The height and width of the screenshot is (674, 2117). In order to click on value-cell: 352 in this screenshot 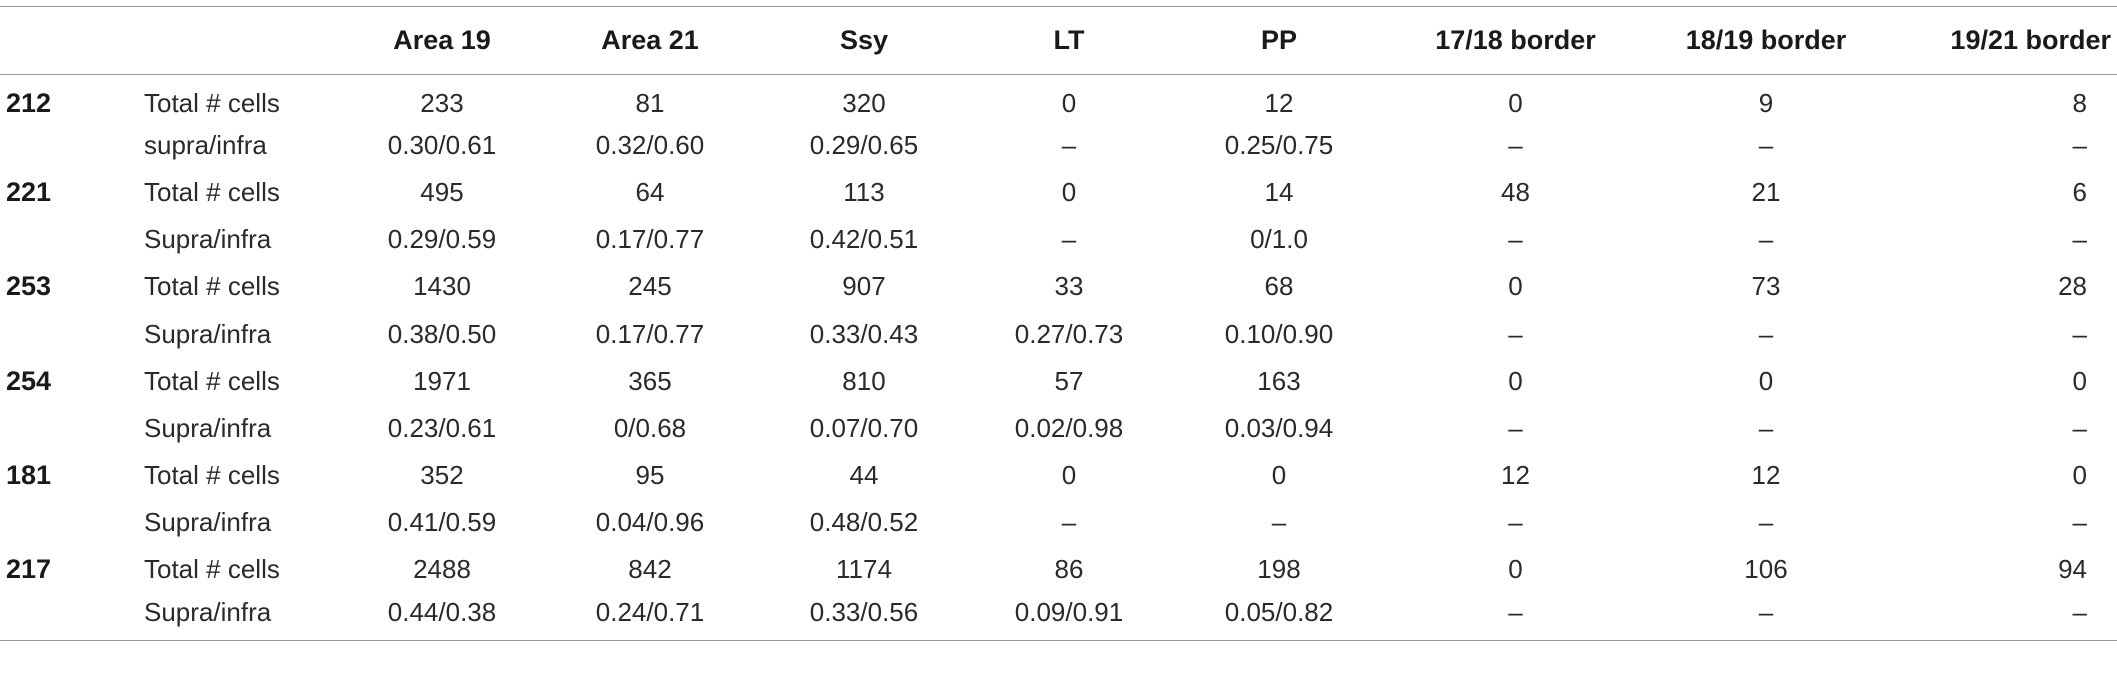, I will do `click(442, 475)`.